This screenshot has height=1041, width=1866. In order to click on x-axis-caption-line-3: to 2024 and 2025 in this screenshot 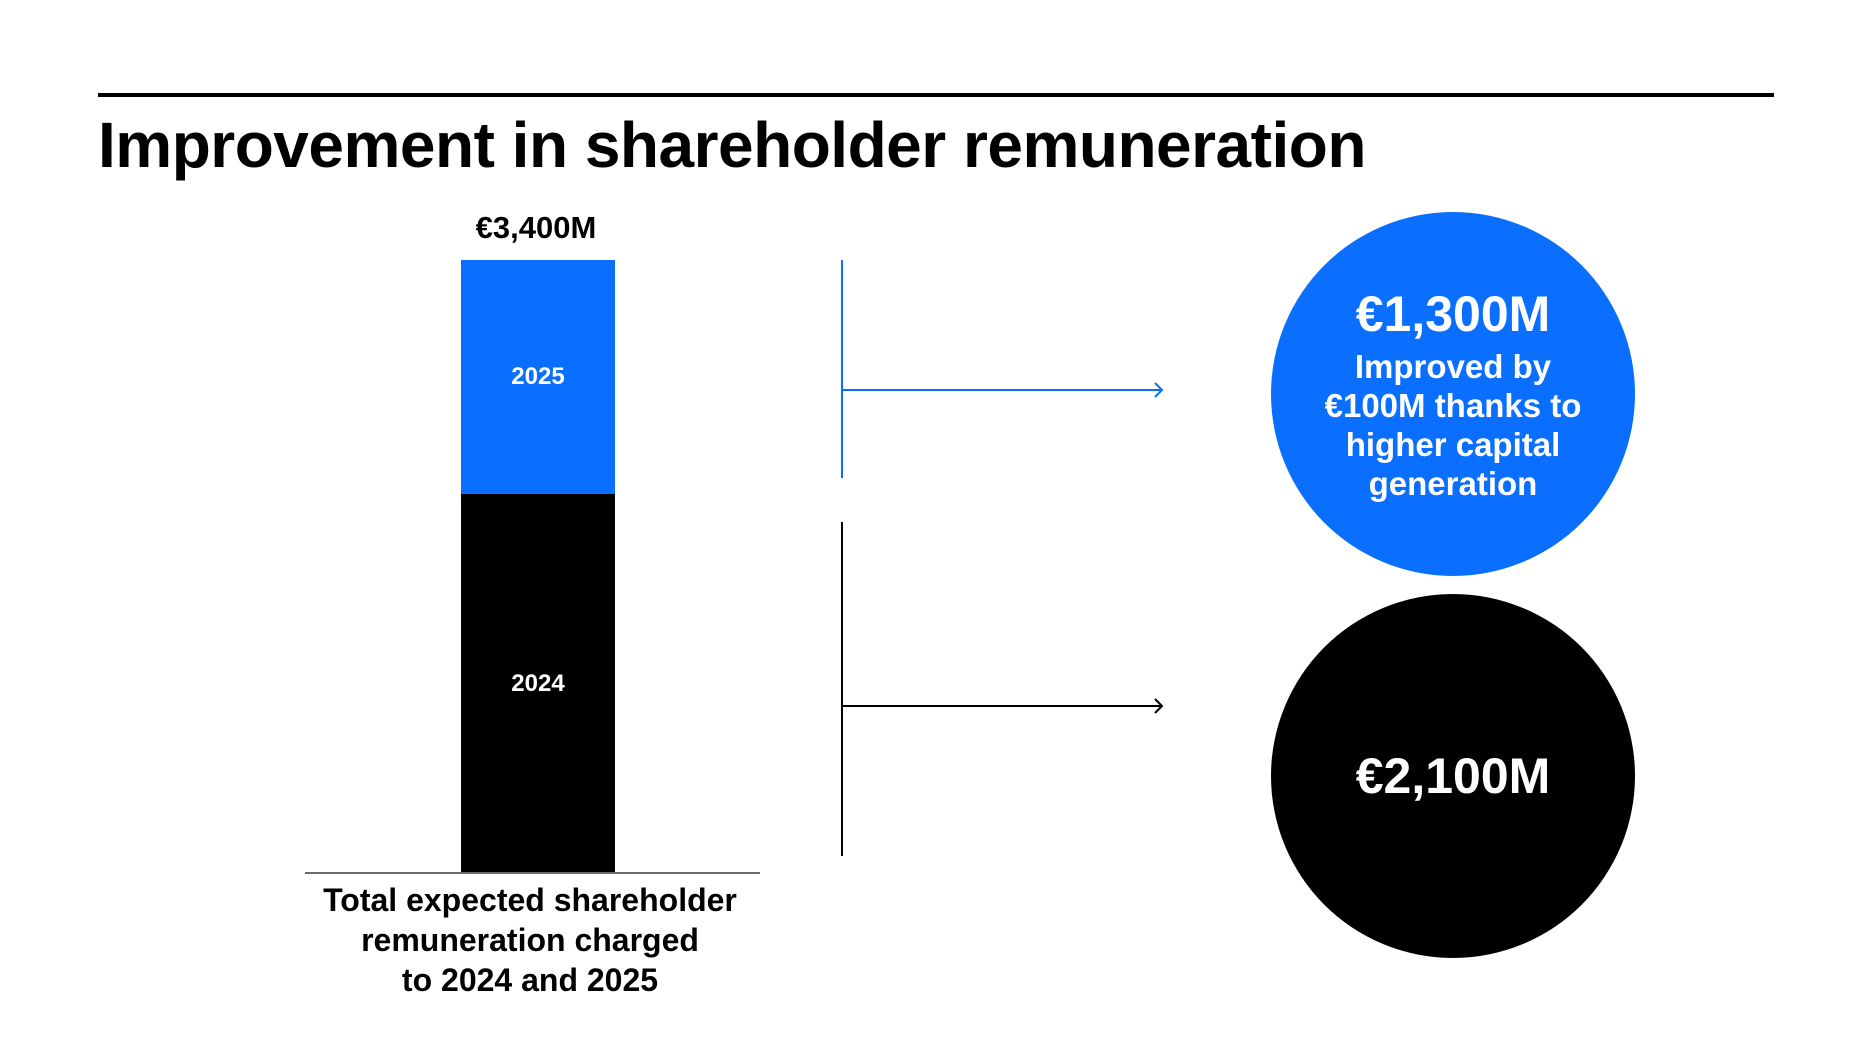, I will do `click(530, 980)`.